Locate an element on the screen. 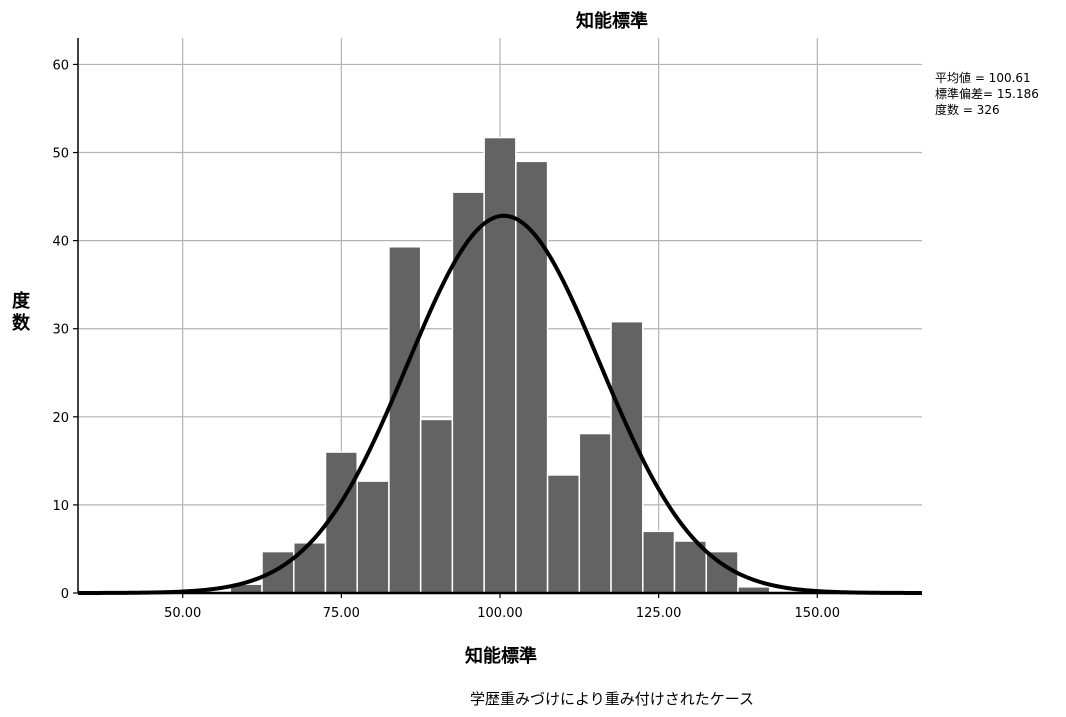 The width and height of the screenshot is (1066, 717). weighting-footnote: 学歴重みづけにより重み付けされたケース is located at coordinates (612, 699).